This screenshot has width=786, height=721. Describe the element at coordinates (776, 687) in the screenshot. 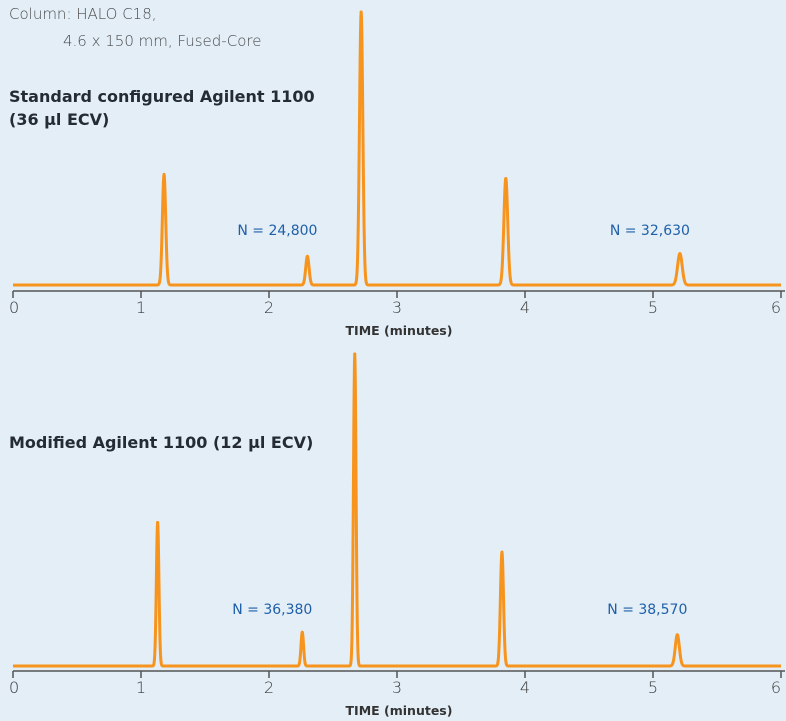

I see `panel2-x-tick-label: 6` at that location.